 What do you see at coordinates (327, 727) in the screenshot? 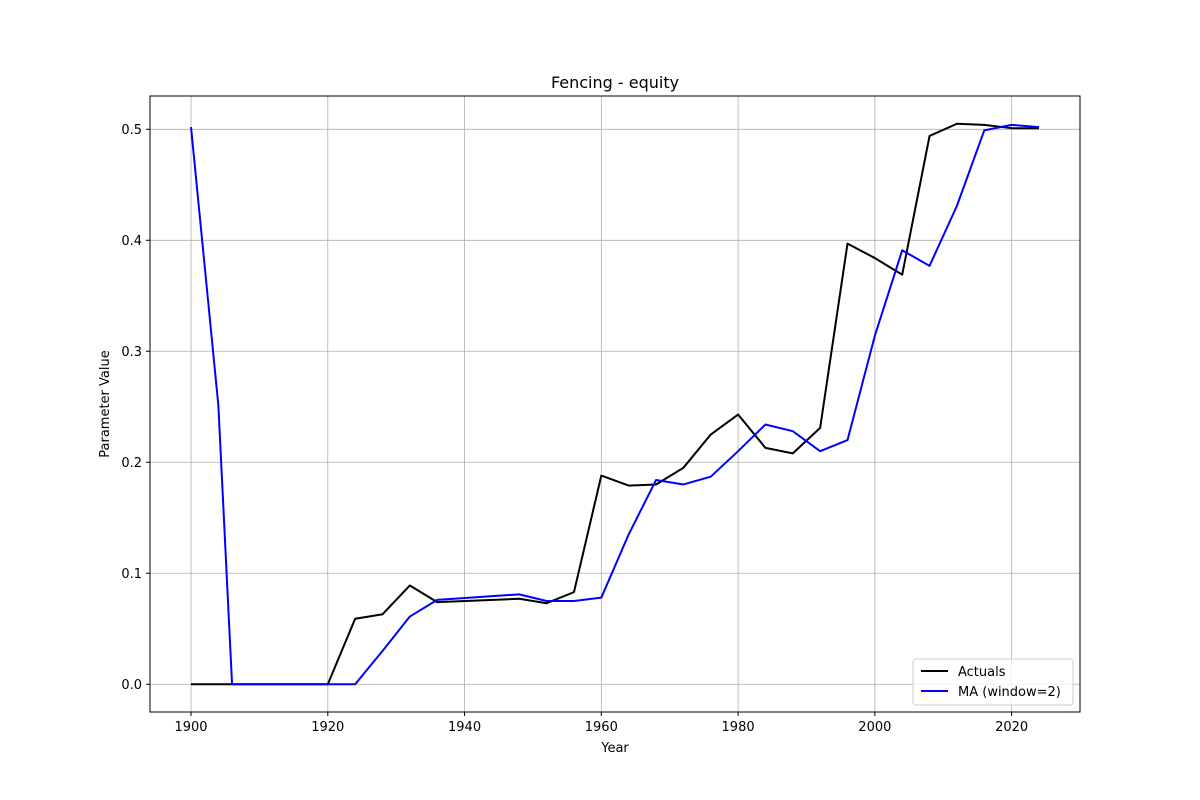
I see `x-tick-label: 1920` at bounding box center [327, 727].